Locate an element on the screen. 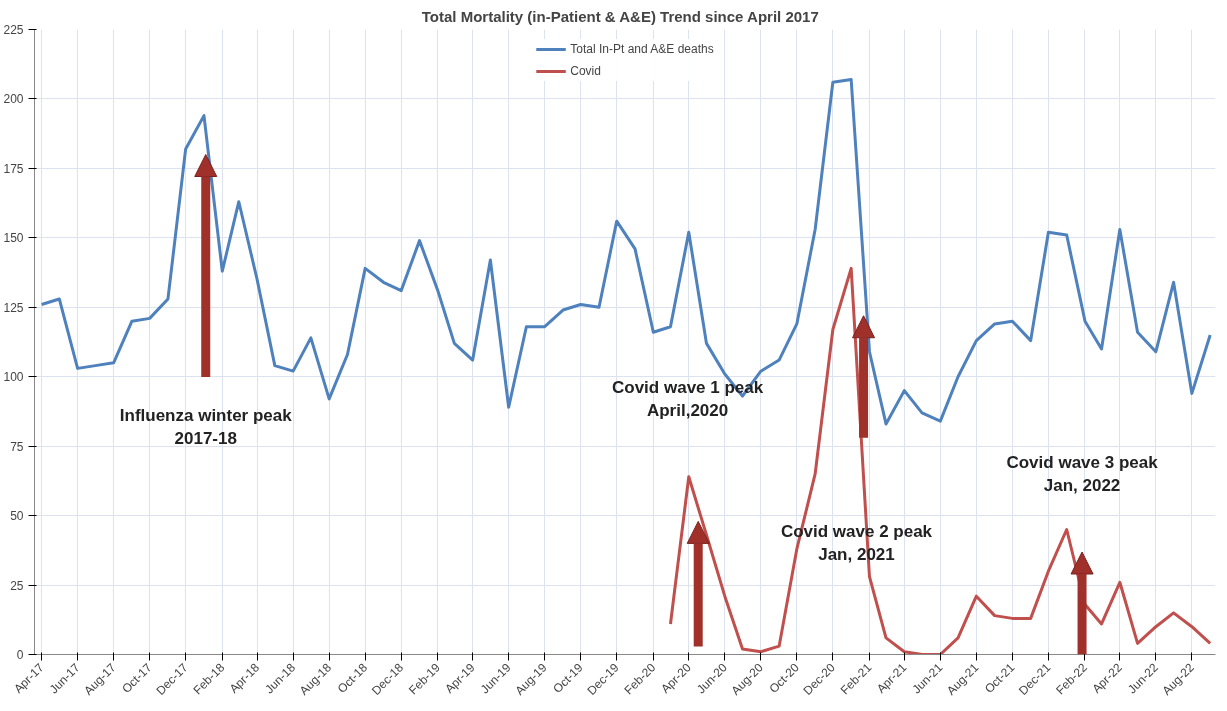 The height and width of the screenshot is (711, 1227). y-tick-label: 225 is located at coordinates (13, 30).